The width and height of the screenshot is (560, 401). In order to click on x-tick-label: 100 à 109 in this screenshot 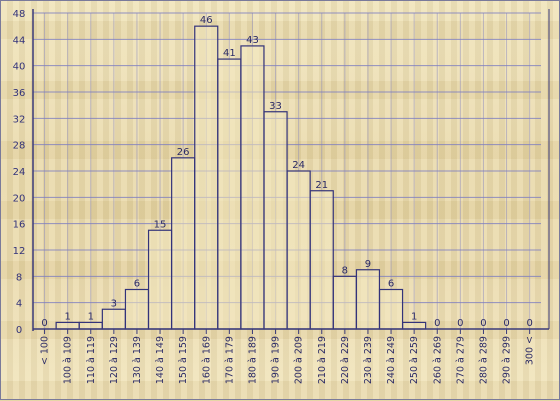, I will do `click(68, 360)`.